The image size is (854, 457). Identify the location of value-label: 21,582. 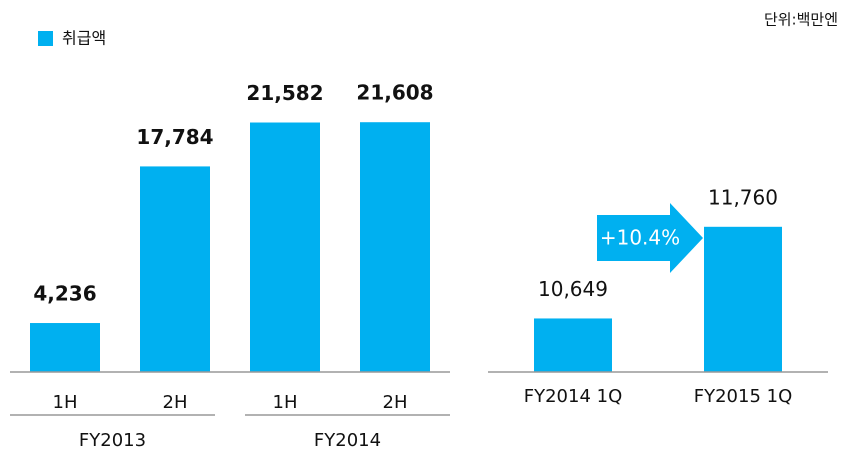
(284, 93).